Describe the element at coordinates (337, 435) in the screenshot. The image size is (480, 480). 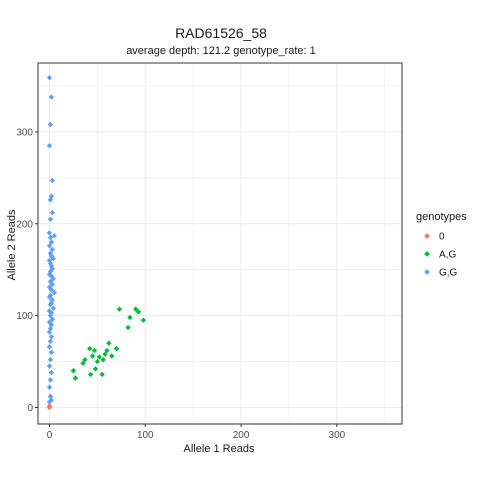
I see `x-tick-label: 300` at that location.